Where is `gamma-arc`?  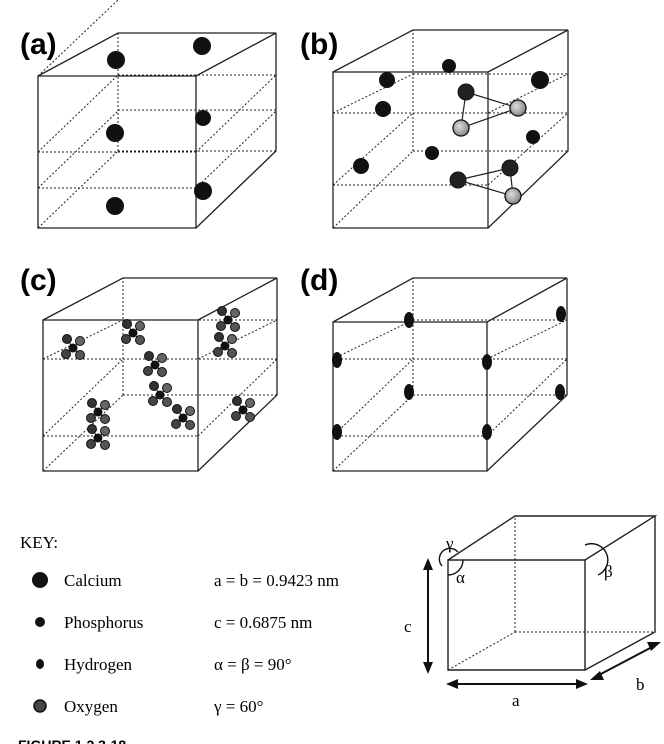 gamma-arc is located at coordinates (448, 557).